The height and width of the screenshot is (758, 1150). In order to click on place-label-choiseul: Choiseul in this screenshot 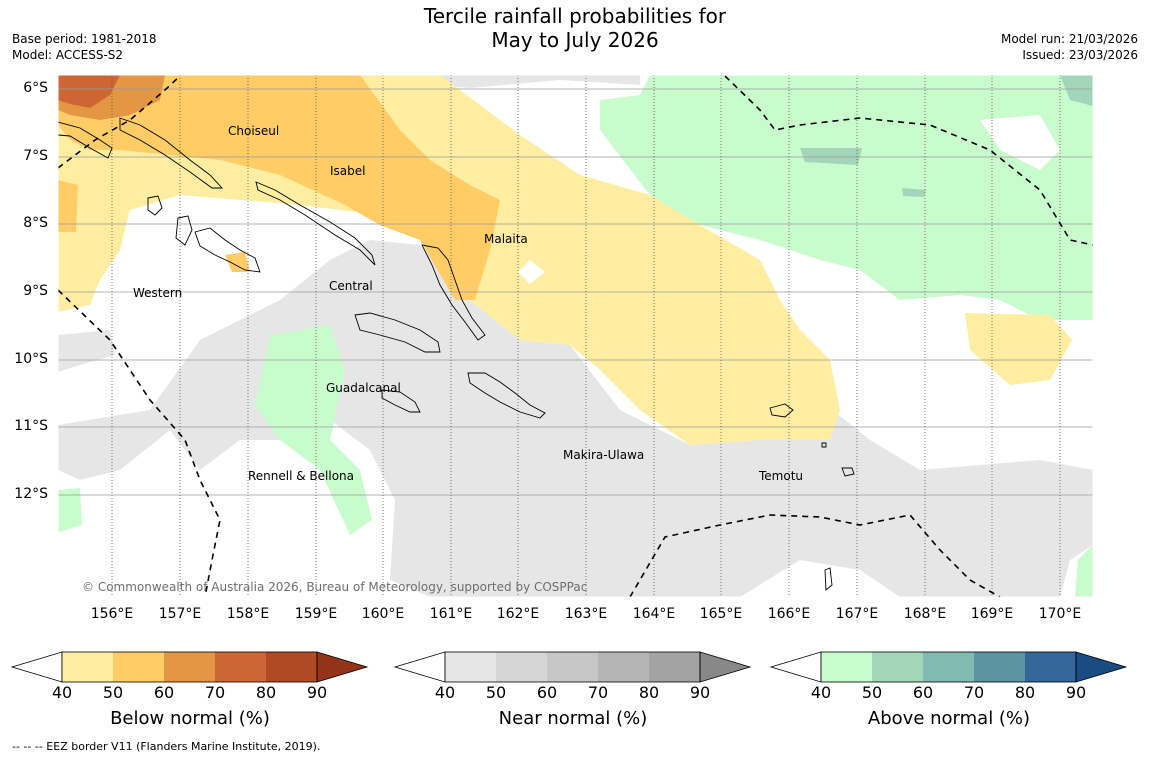, I will do `click(254, 131)`.